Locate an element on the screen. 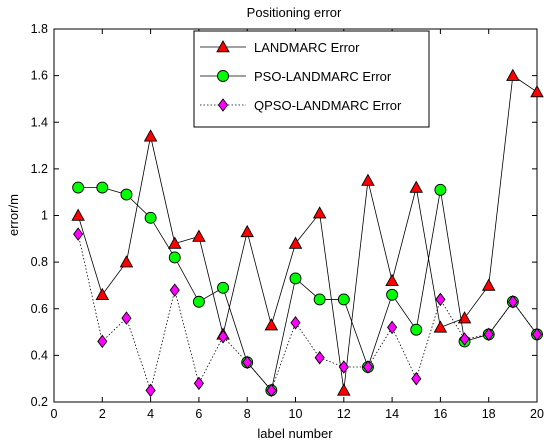 This screenshot has width=550, height=445. y-tick-label: 0.8 is located at coordinates (39, 262).